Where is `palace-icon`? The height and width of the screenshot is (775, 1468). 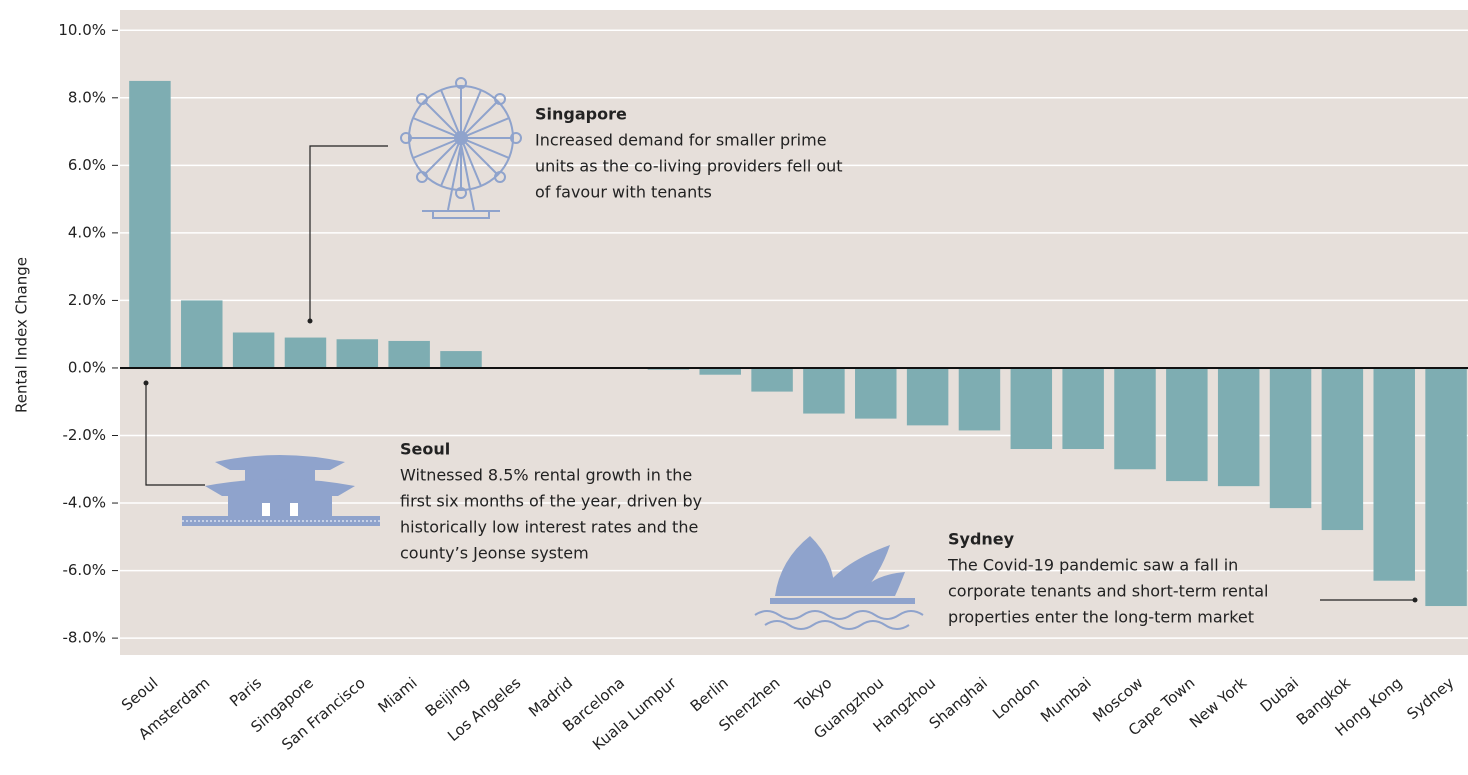
palace-icon is located at coordinates (281, 490).